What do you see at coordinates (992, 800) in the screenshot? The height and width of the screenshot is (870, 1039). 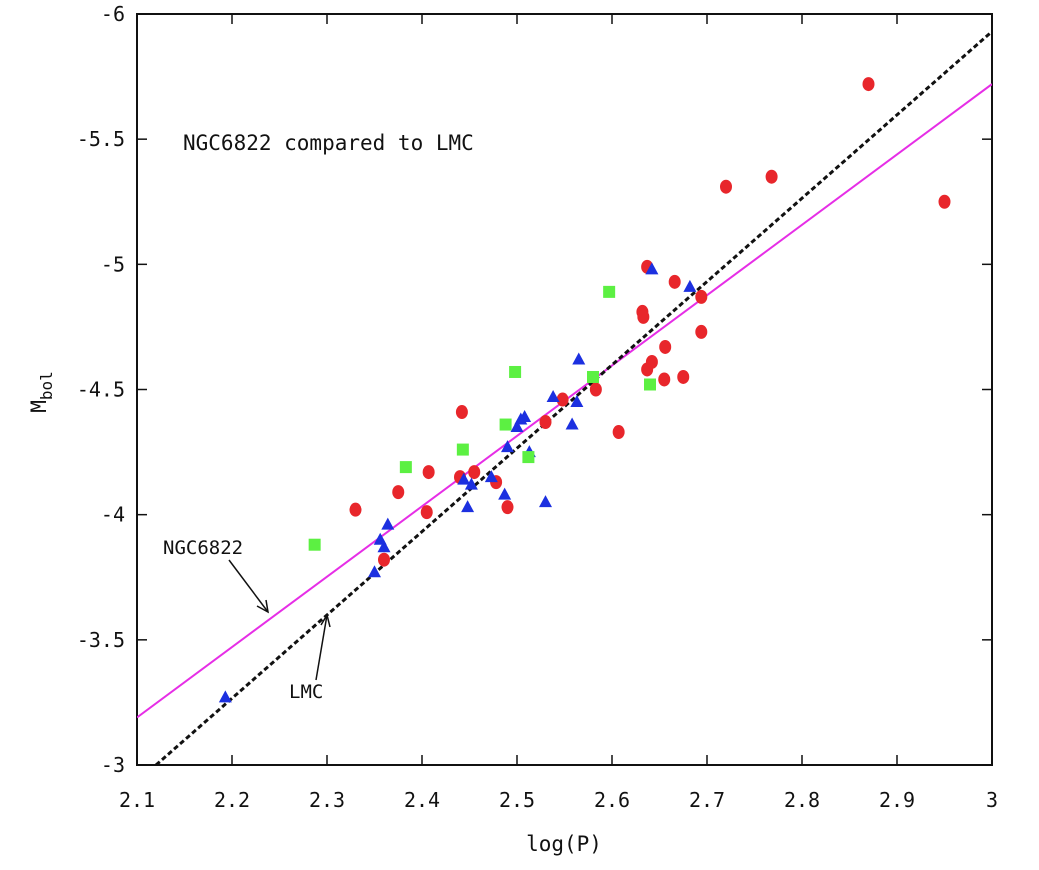 I see `x-tick-label: 3` at bounding box center [992, 800].